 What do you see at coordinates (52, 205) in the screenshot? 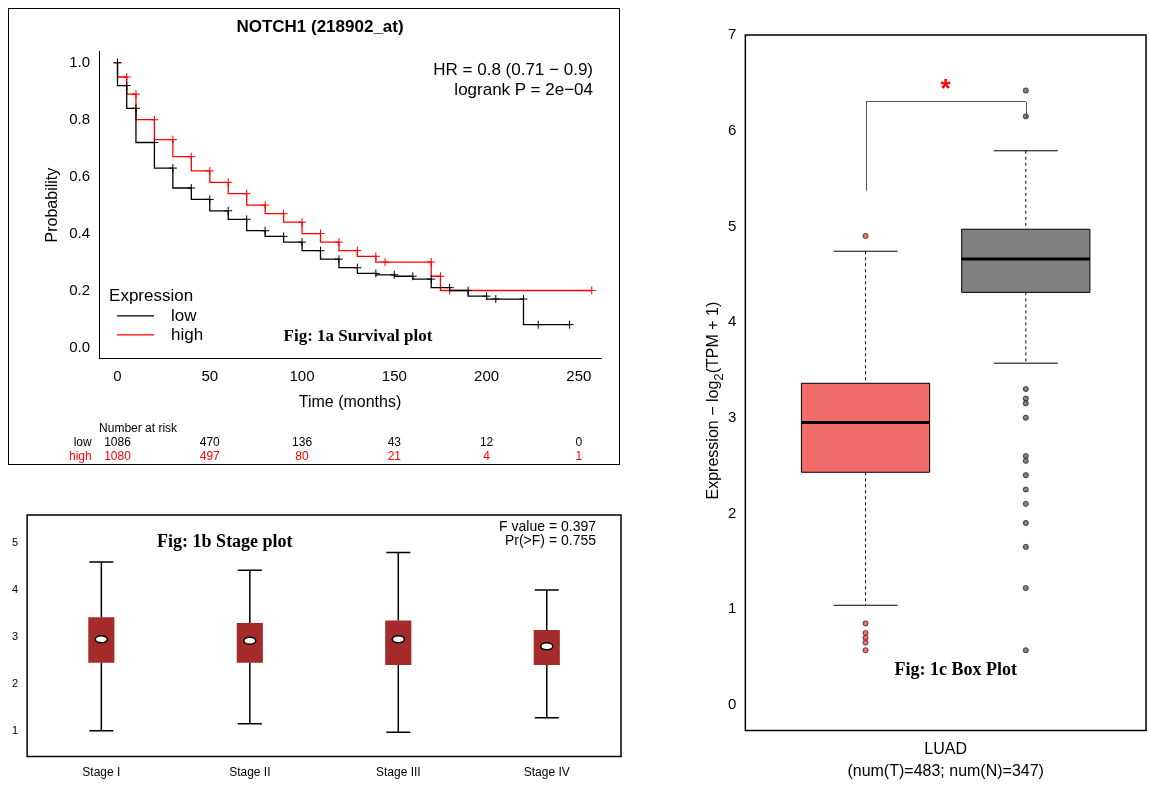
I see `y-axis-title: Probability` at bounding box center [52, 205].